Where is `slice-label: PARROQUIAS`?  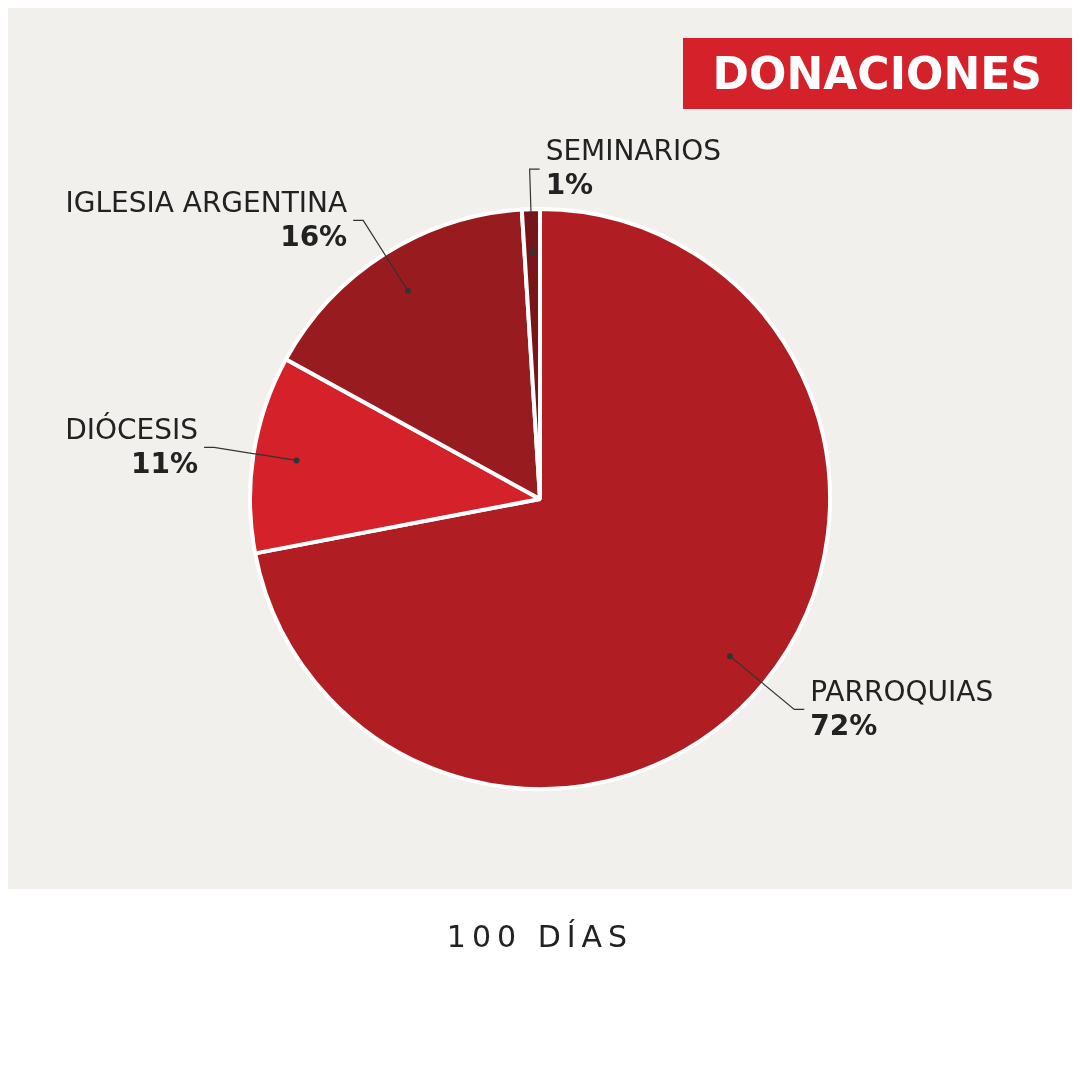 slice-label: PARROQUIAS is located at coordinates (902, 691).